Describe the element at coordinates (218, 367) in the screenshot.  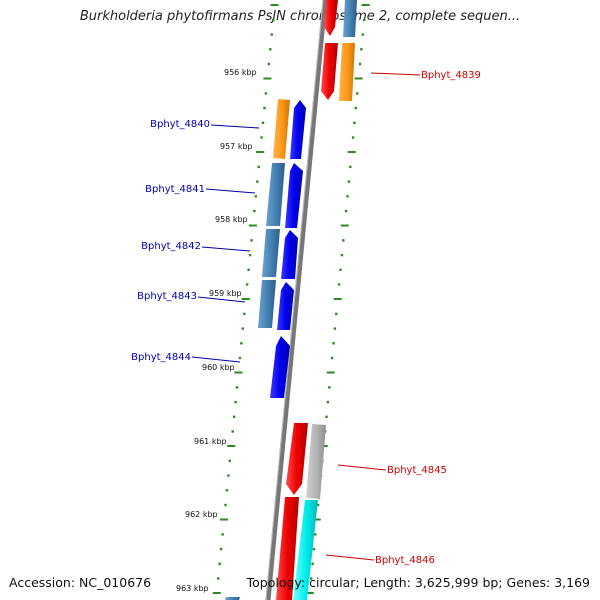
I see `kbp-label: 960 kbp` at that location.